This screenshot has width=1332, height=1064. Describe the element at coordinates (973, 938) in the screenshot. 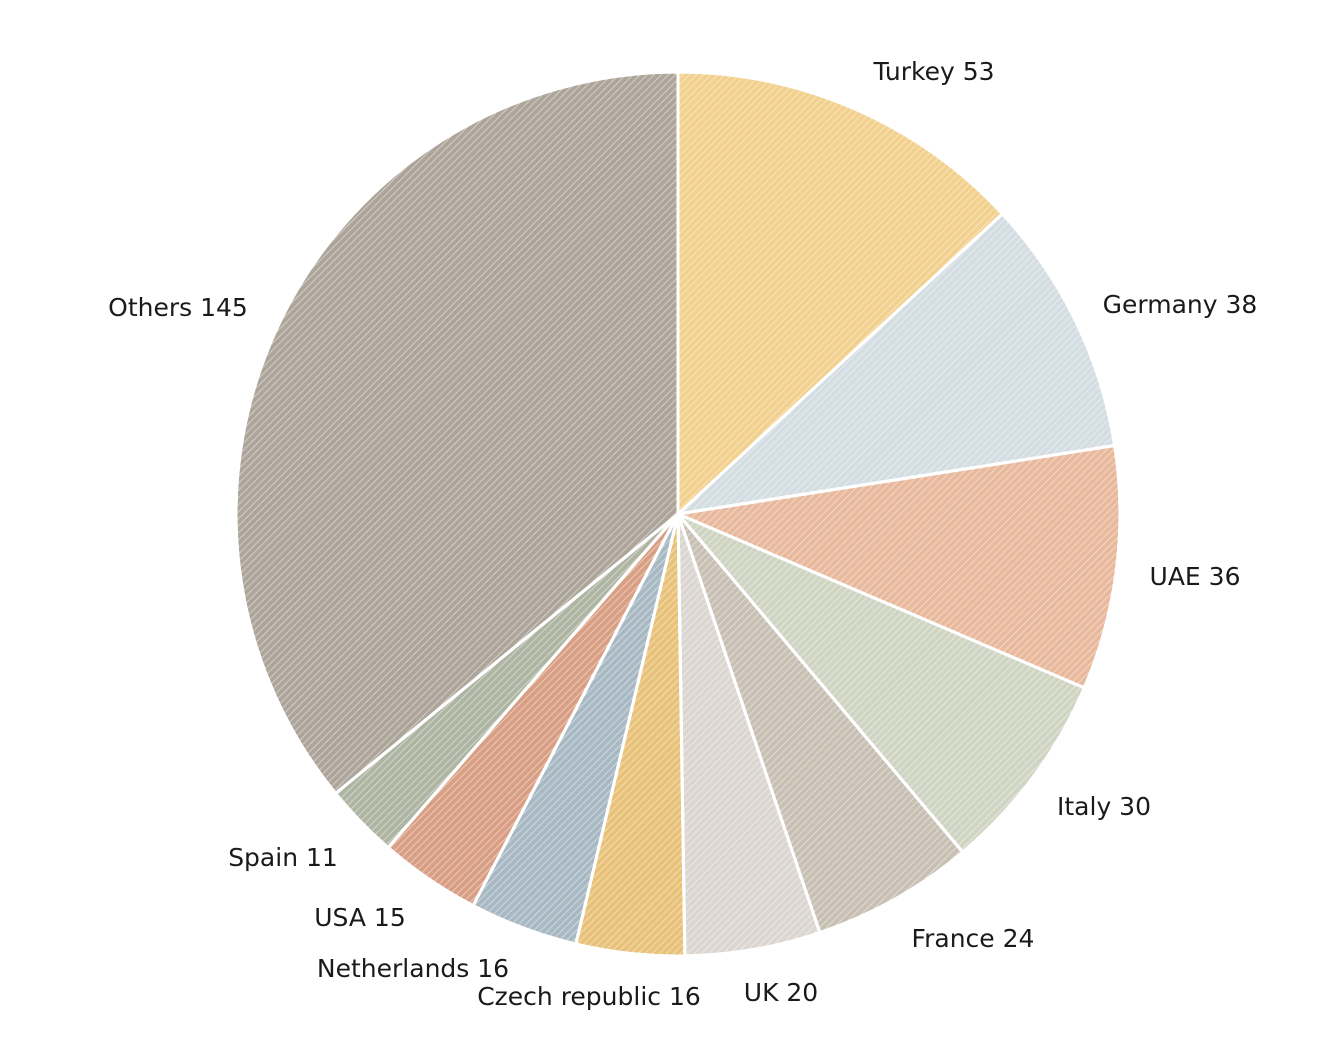

I see `label-france: France 24` at that location.